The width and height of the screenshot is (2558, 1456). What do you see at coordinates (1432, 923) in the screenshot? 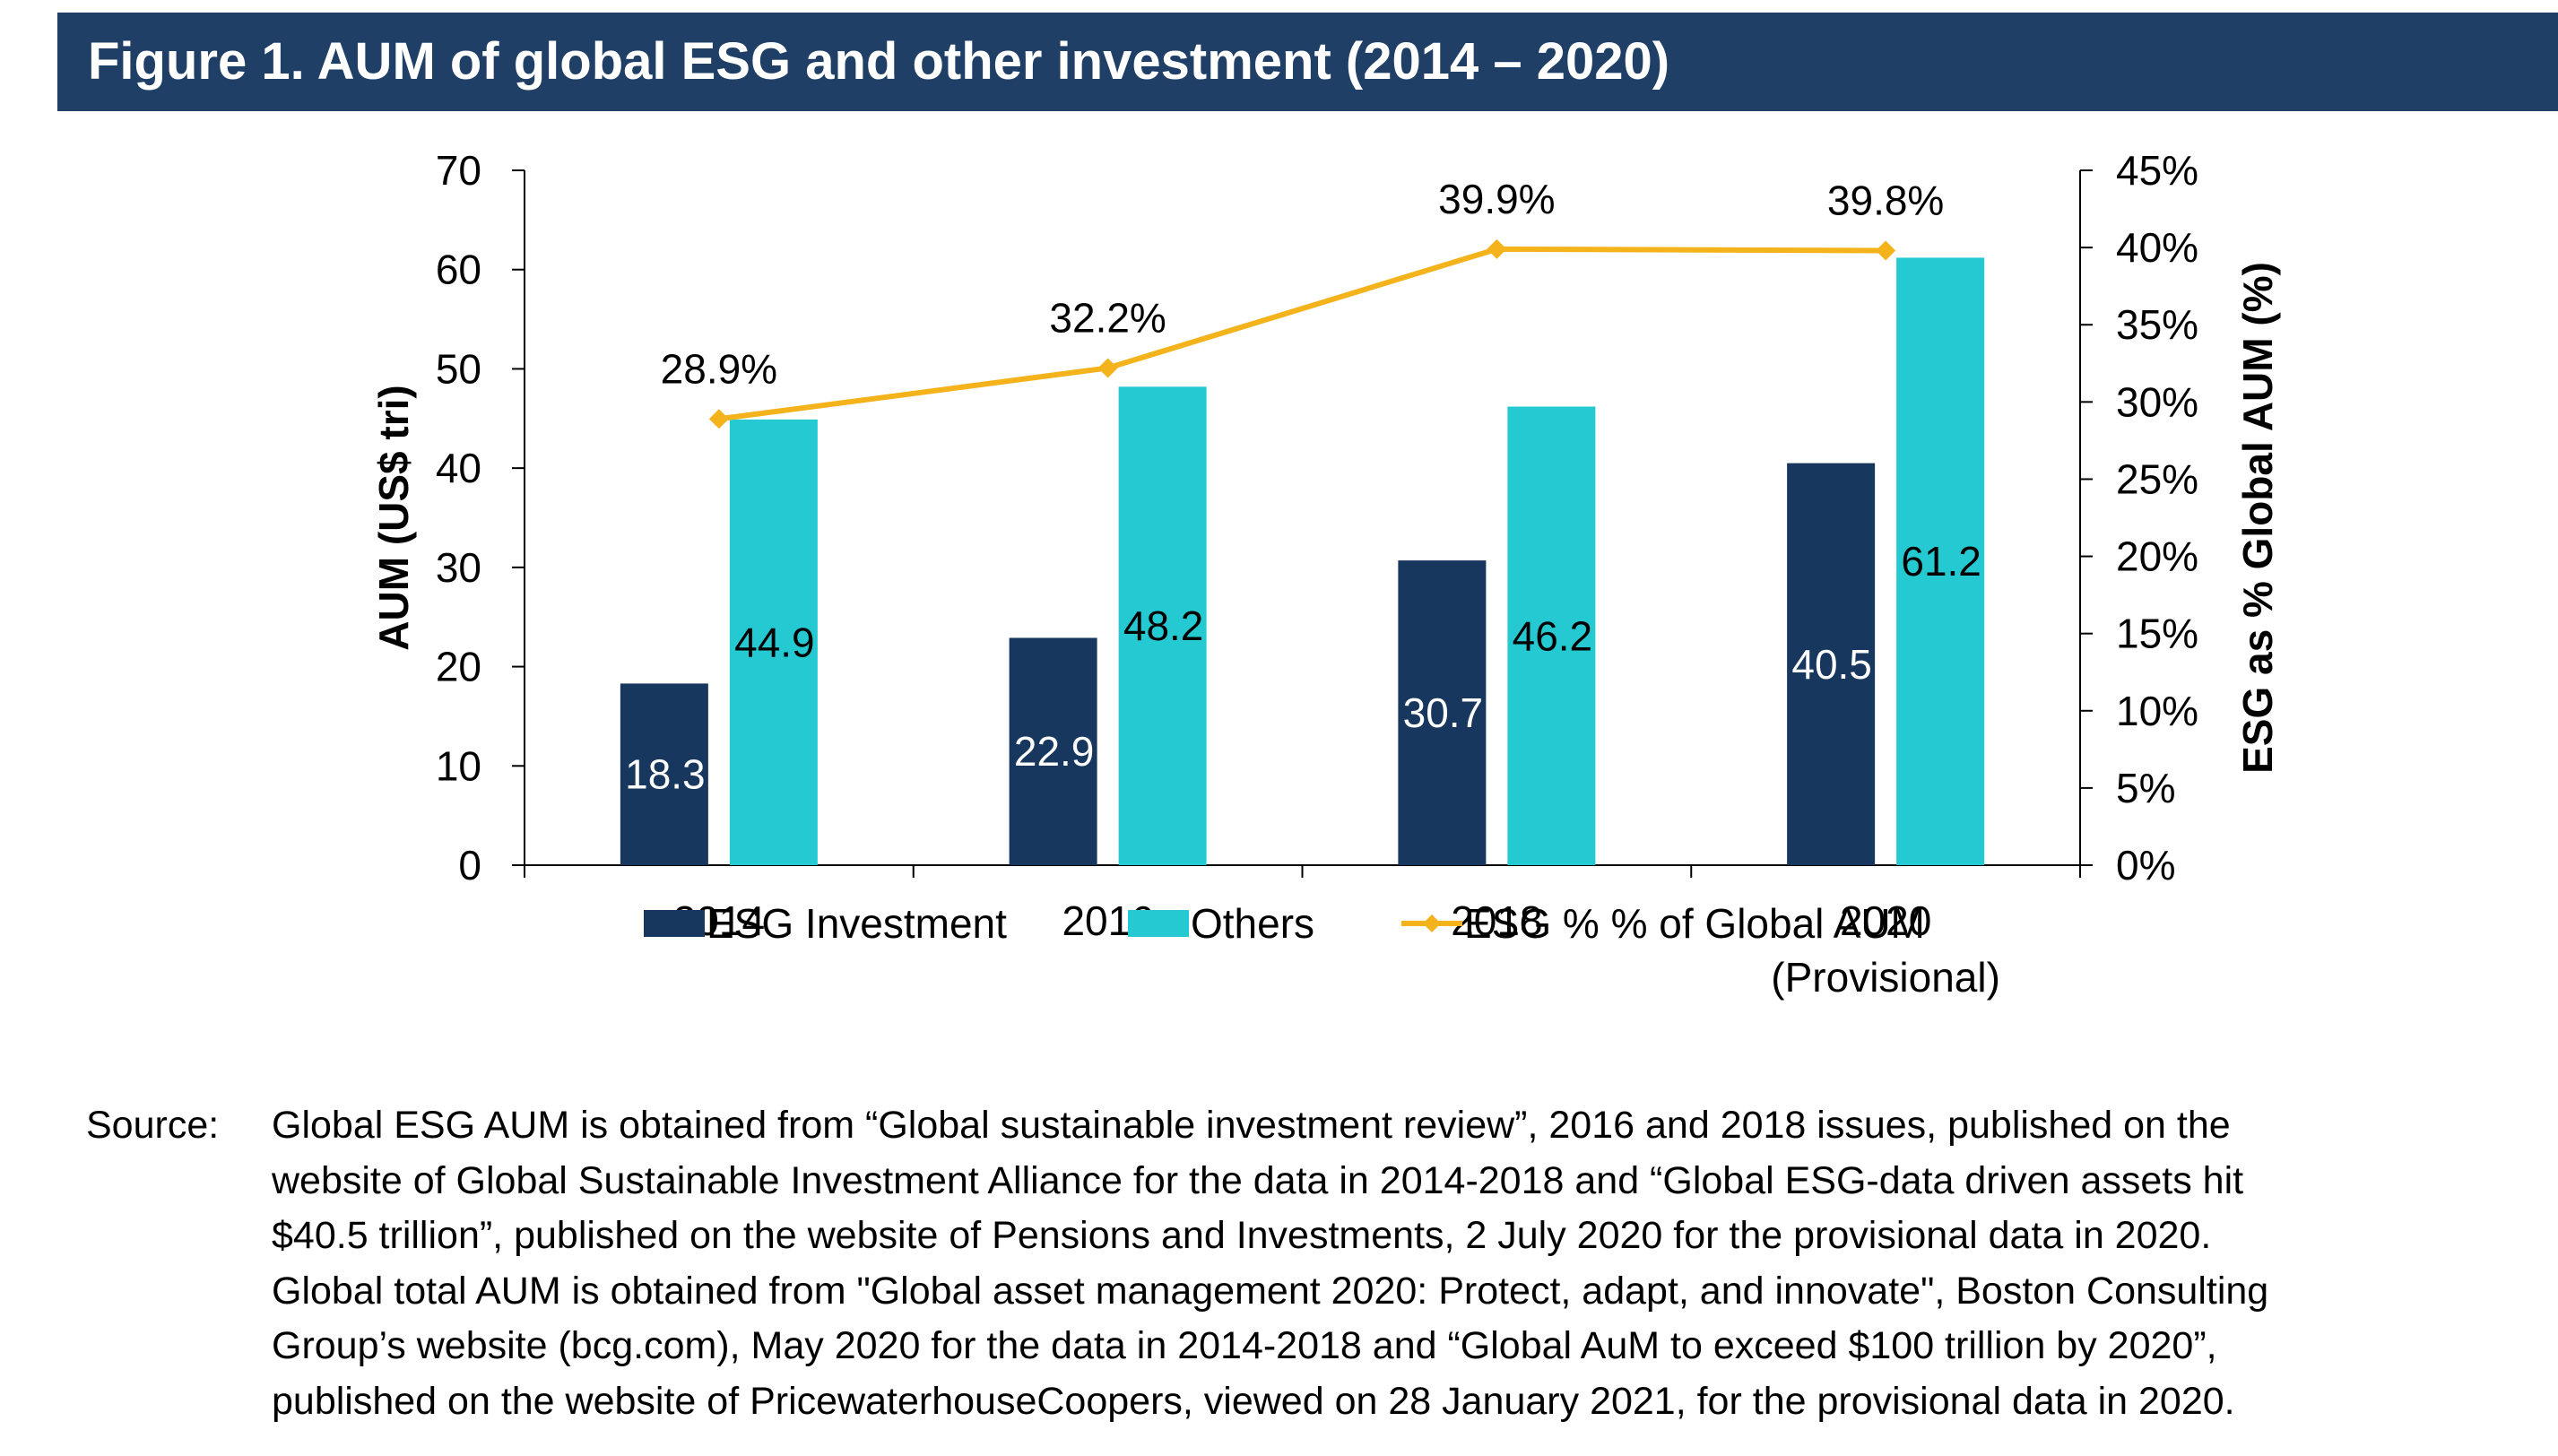
I see `legend-marker-esg-of-global-aum` at bounding box center [1432, 923].